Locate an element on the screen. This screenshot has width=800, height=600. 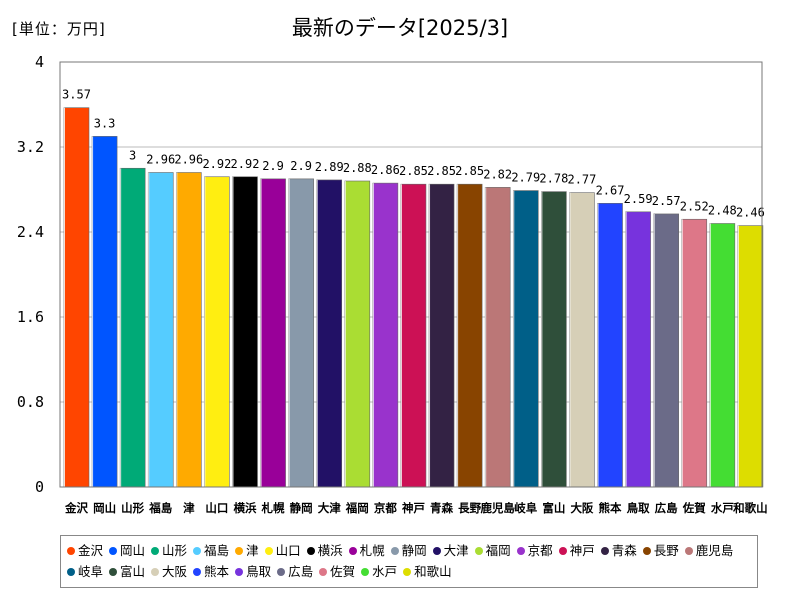
legend-label: 横浜 is located at coordinates (330, 550).